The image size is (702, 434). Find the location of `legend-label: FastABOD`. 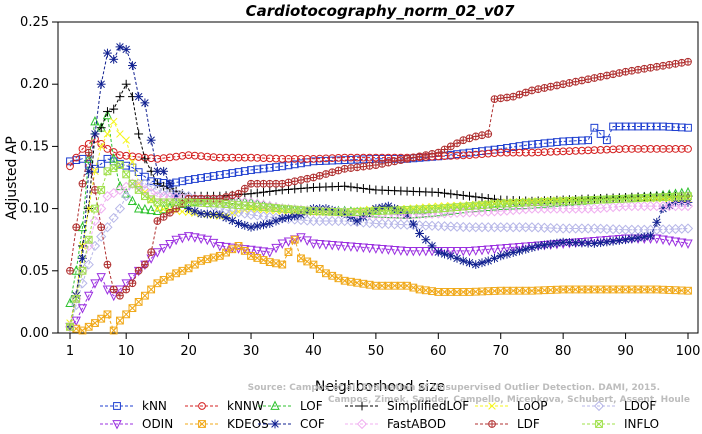

legend-label: FastABOD is located at coordinates (416, 424).